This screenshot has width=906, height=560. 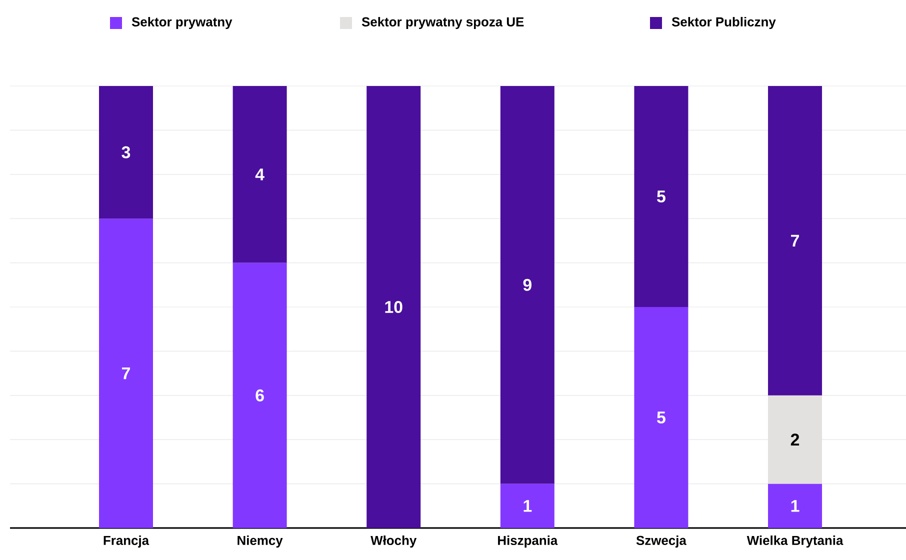 What do you see at coordinates (393, 542) in the screenshot?
I see `x-tick-label: Włochy` at bounding box center [393, 542].